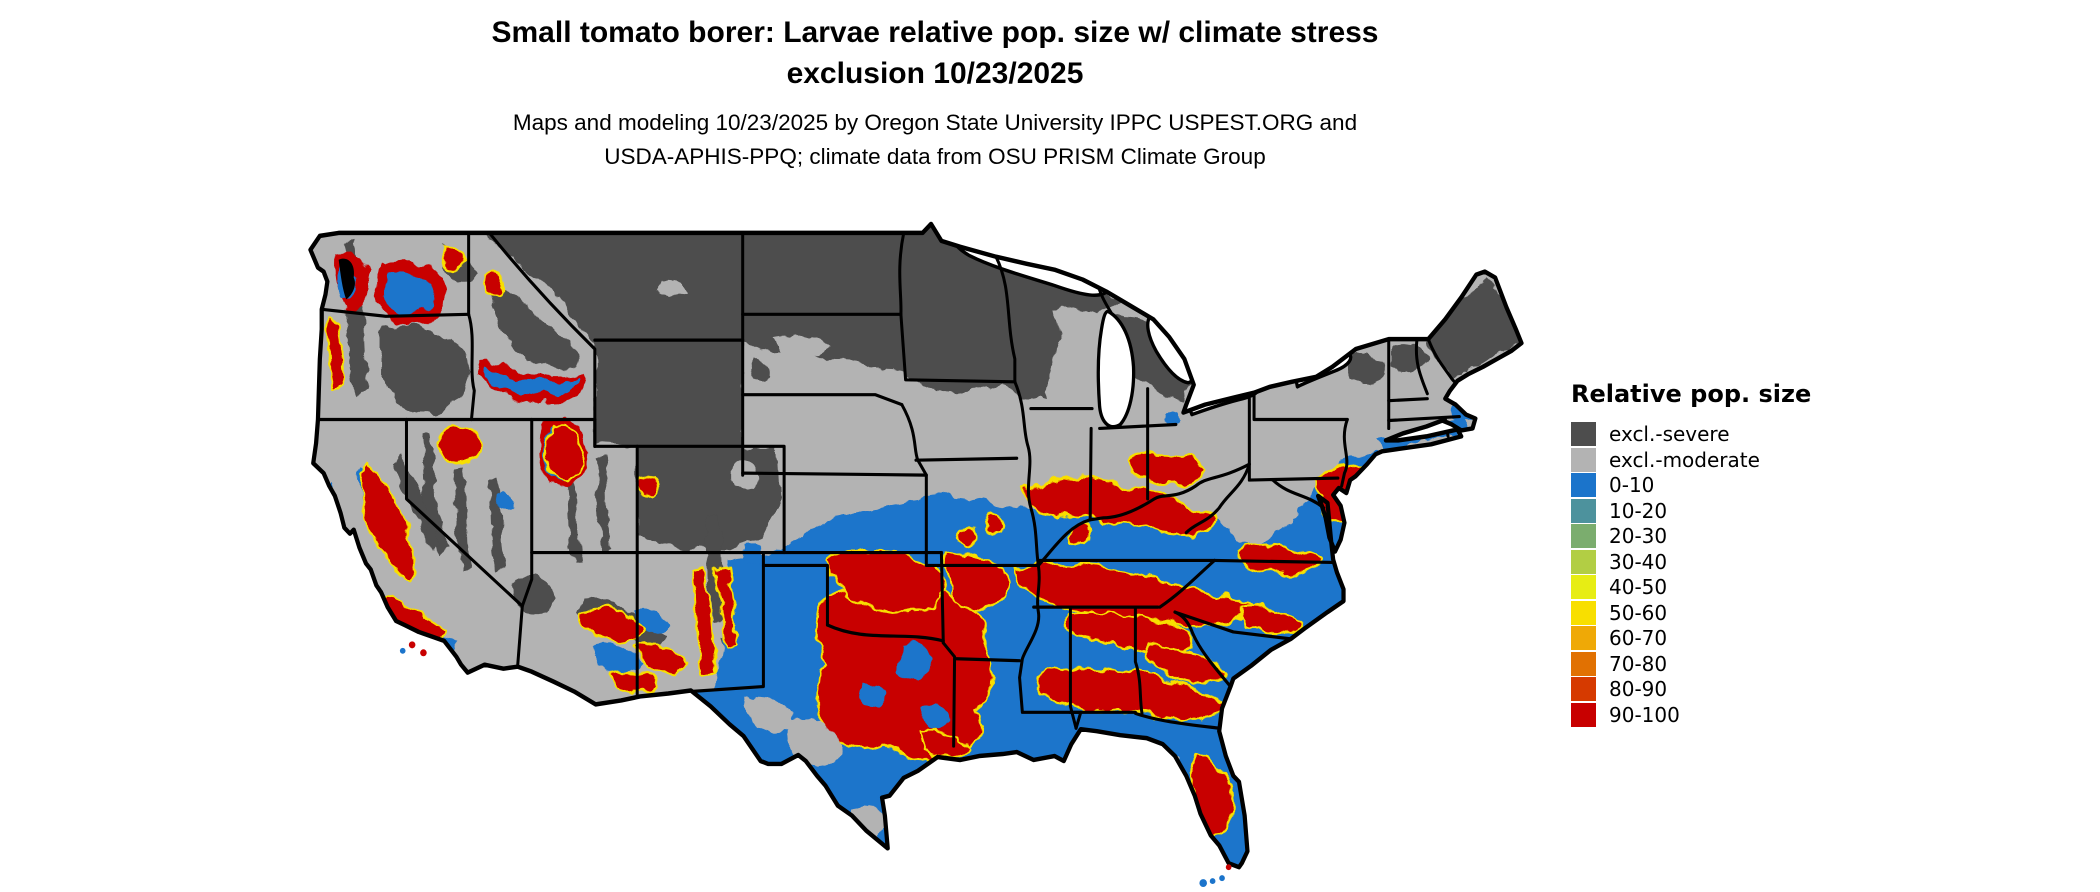  What do you see at coordinates (1638, 510) in the screenshot?
I see `legend-label: 10-20` at bounding box center [1638, 510].